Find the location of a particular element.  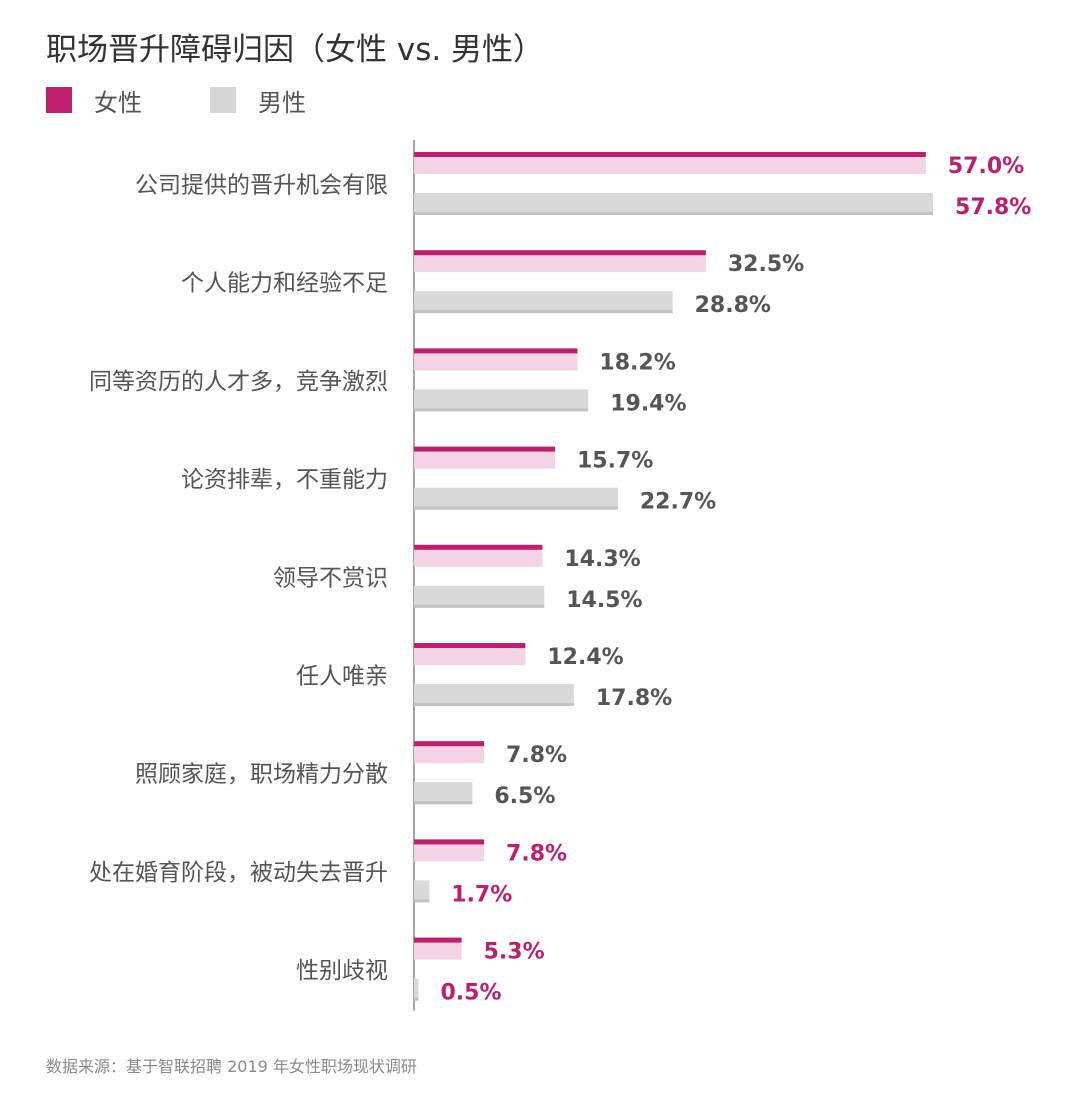

data-label-male: 14.5% is located at coordinates (604, 600).